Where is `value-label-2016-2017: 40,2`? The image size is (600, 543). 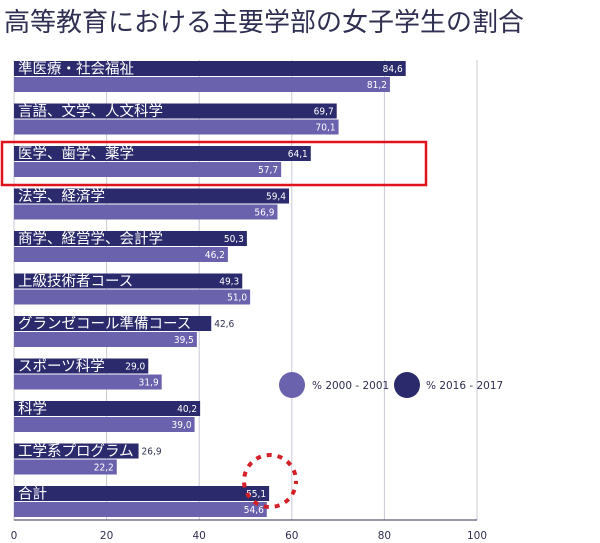 value-label-2016-2017: 40,2 is located at coordinates (187, 409).